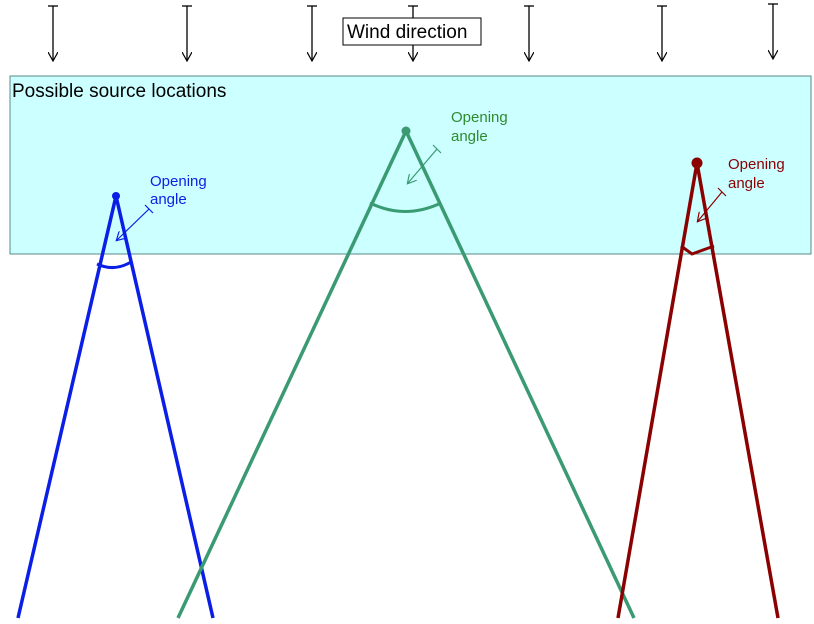  What do you see at coordinates (756, 164) in the screenshot?
I see `red-angle-label-line1: Opening` at bounding box center [756, 164].